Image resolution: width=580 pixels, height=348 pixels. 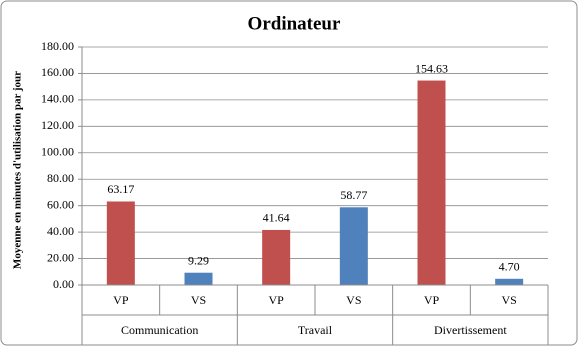 What do you see at coordinates (294, 23) in the screenshot?
I see `chart-title: Ordinateur` at bounding box center [294, 23].